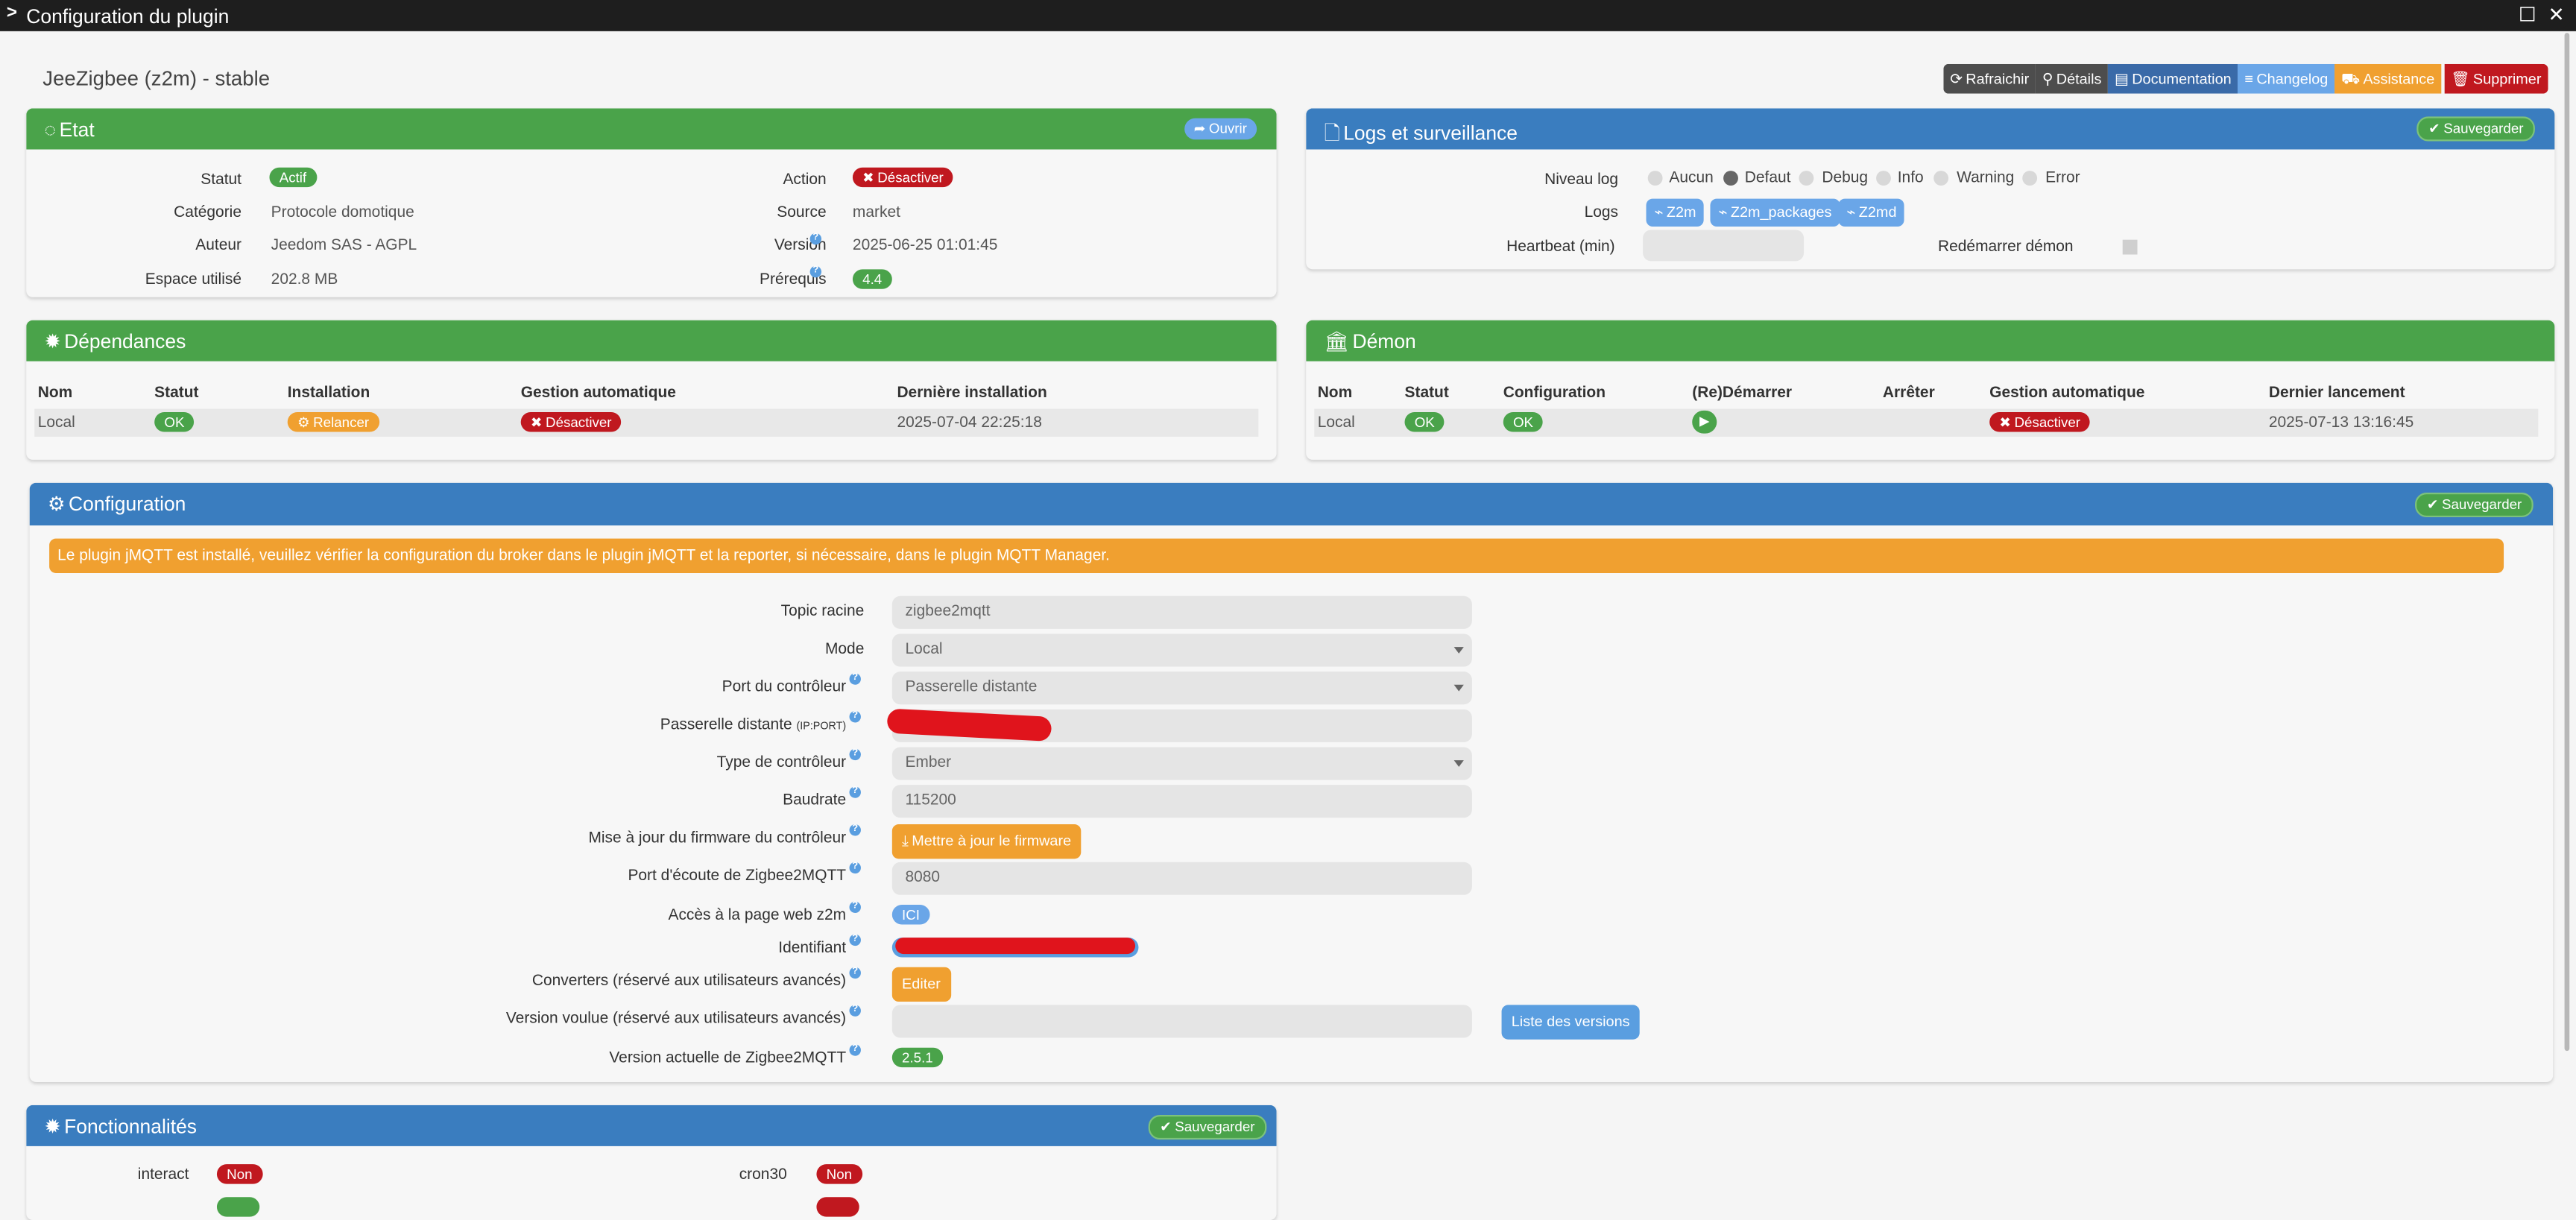 The width and height of the screenshot is (2576, 1220). Describe the element at coordinates (127, 504) in the screenshot. I see `config-title: Configuration` at that location.